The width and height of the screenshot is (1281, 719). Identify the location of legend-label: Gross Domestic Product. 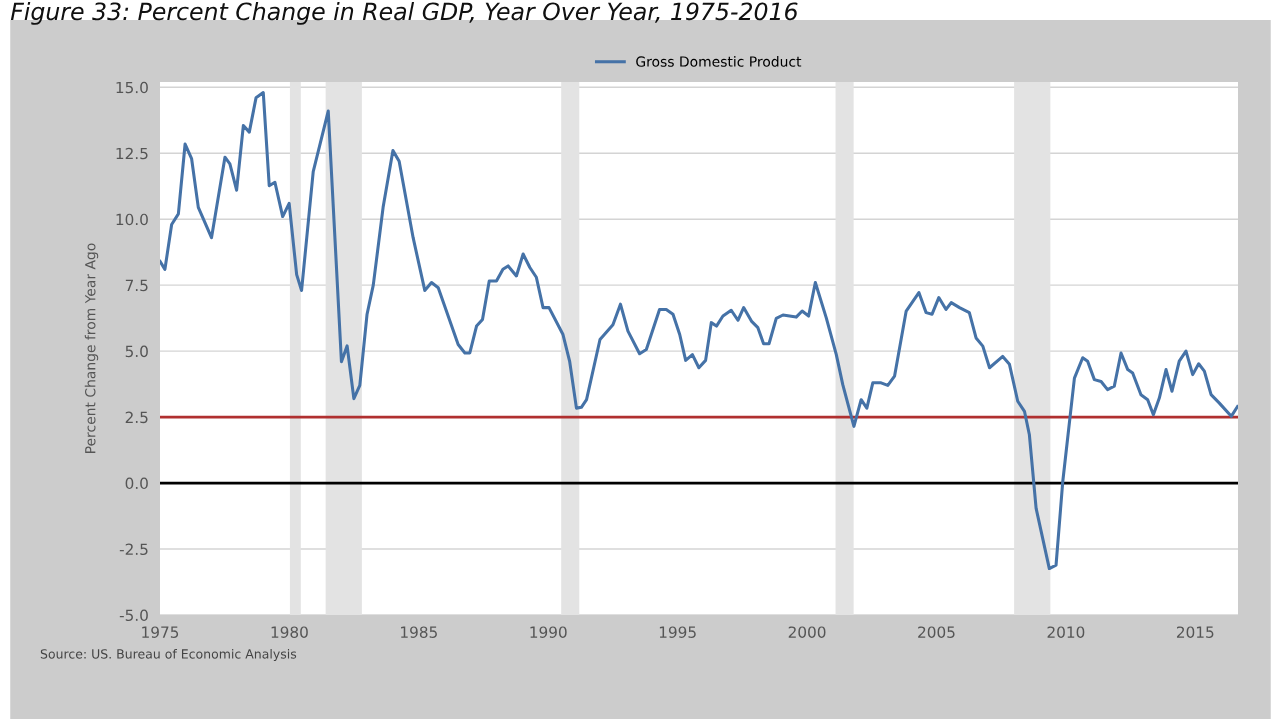
(719, 61).